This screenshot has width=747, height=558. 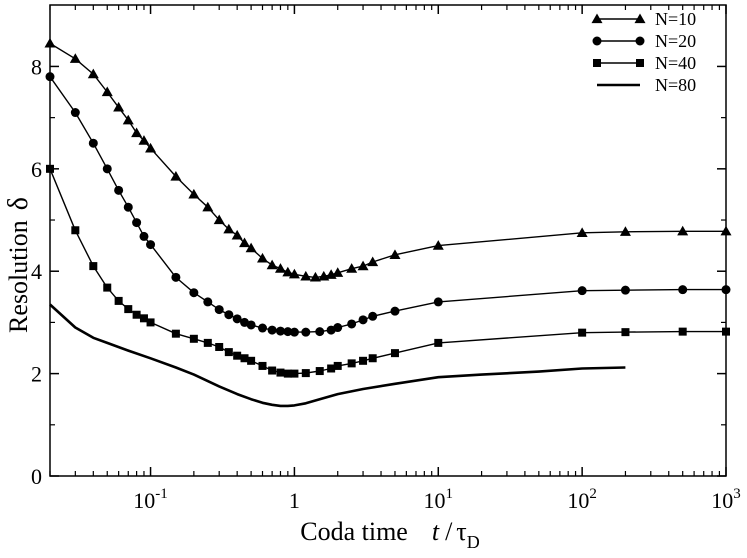 I want to click on x-tick-label: 1, so click(x=294, y=500).